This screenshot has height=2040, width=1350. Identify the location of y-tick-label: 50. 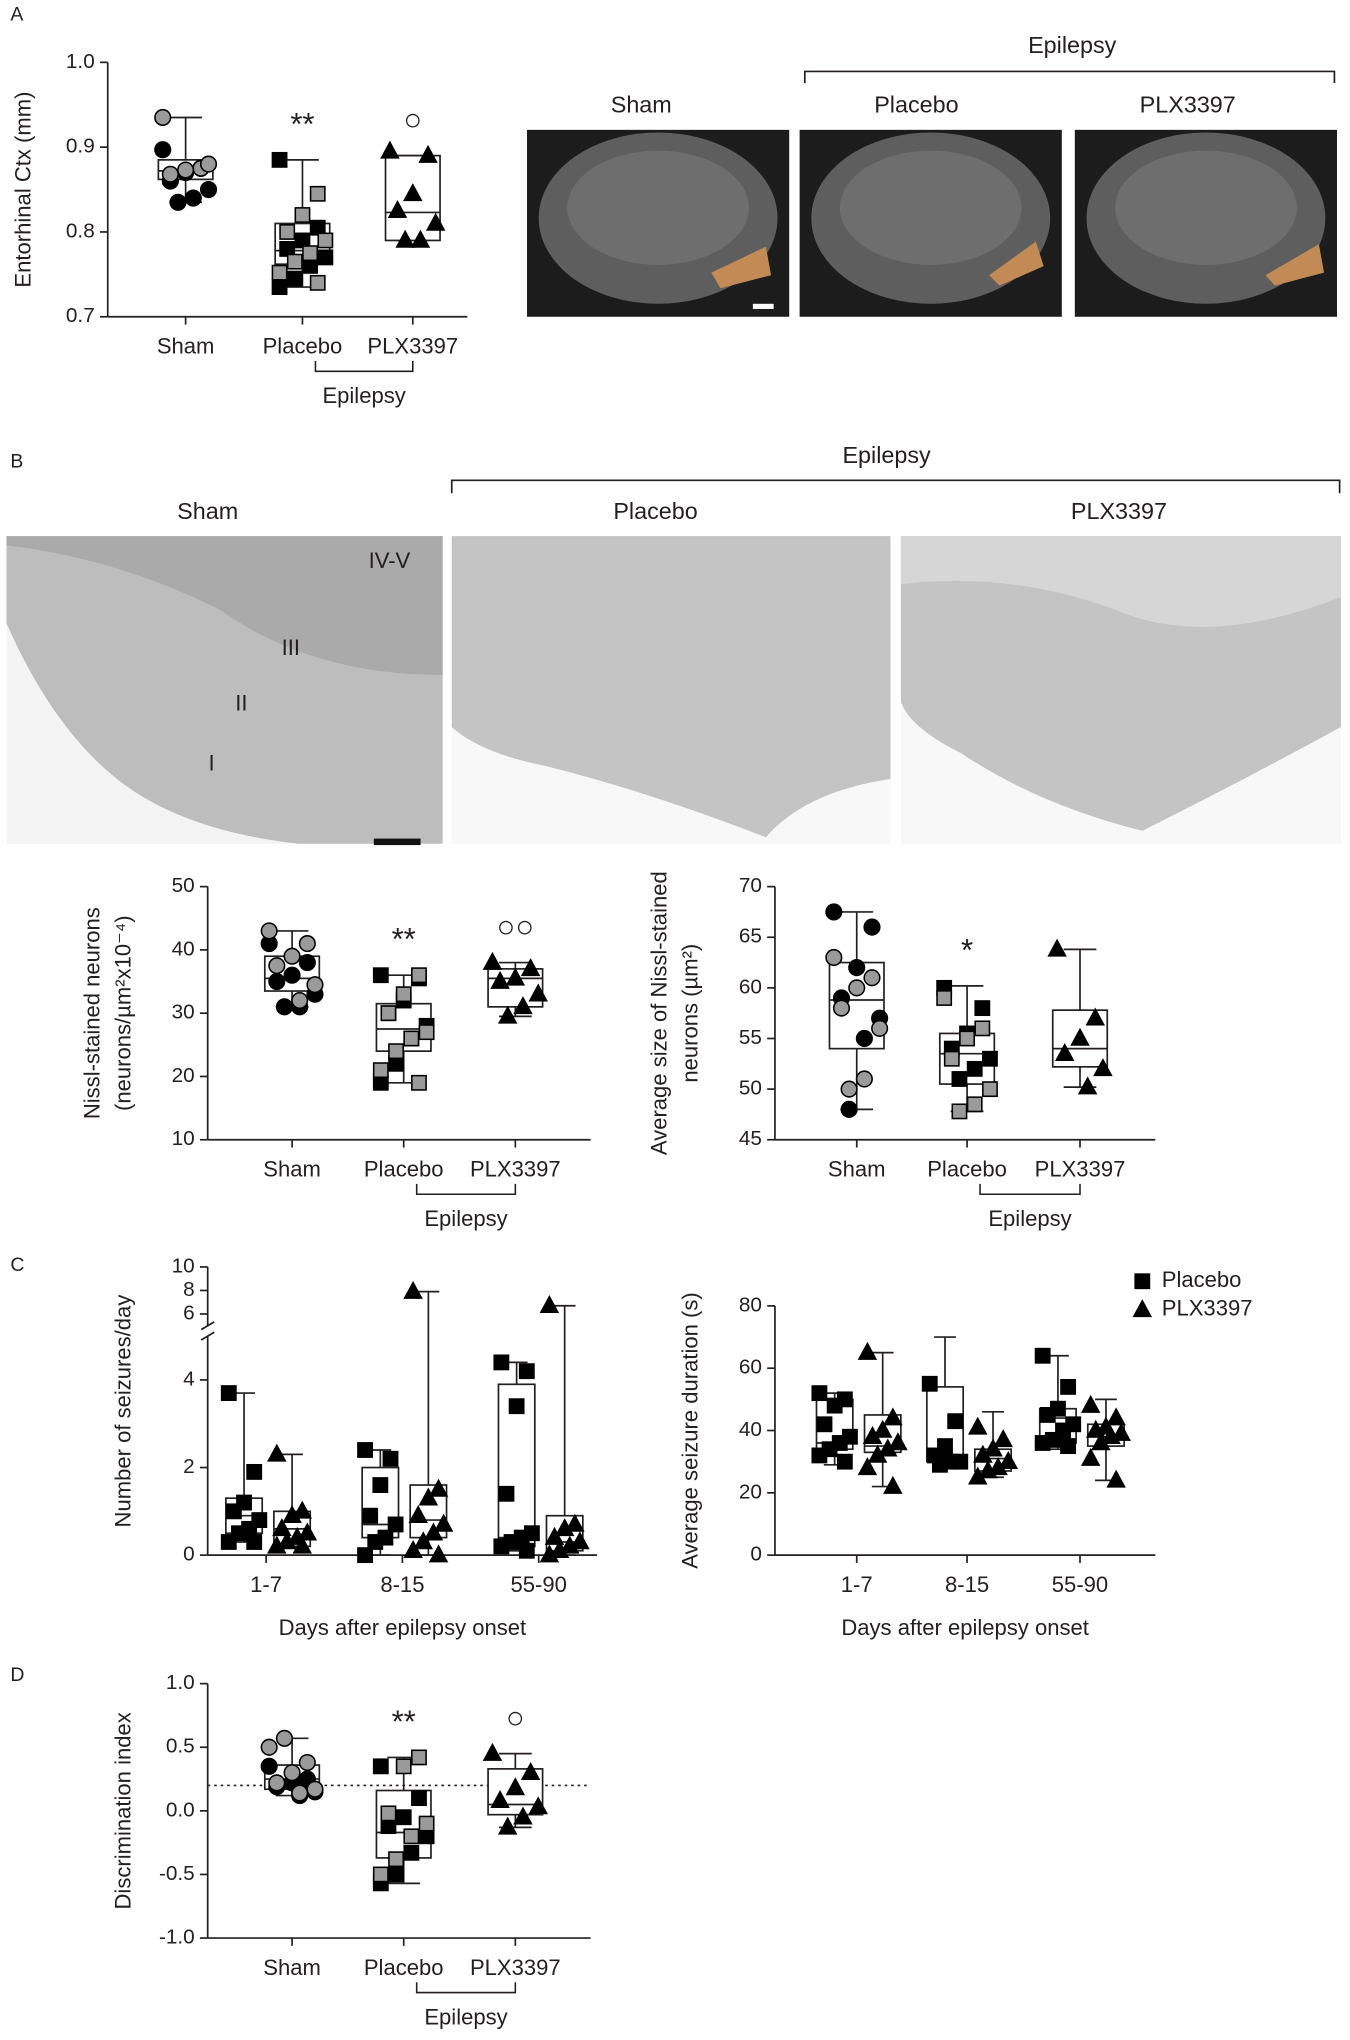
(750, 1088).